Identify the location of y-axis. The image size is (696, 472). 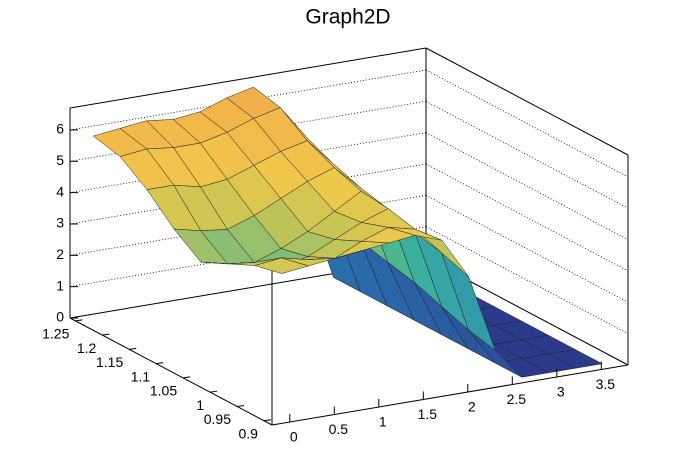
(171, 371).